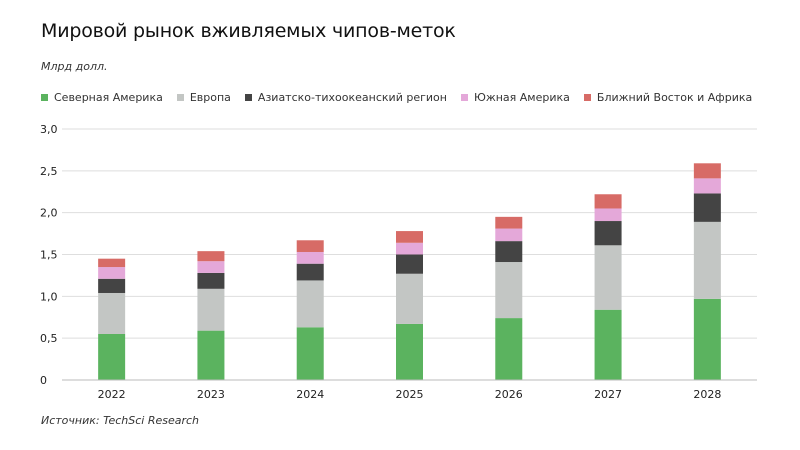 This screenshot has height=450, width=800. I want to click on x-tick-label: 2026, so click(509, 394).